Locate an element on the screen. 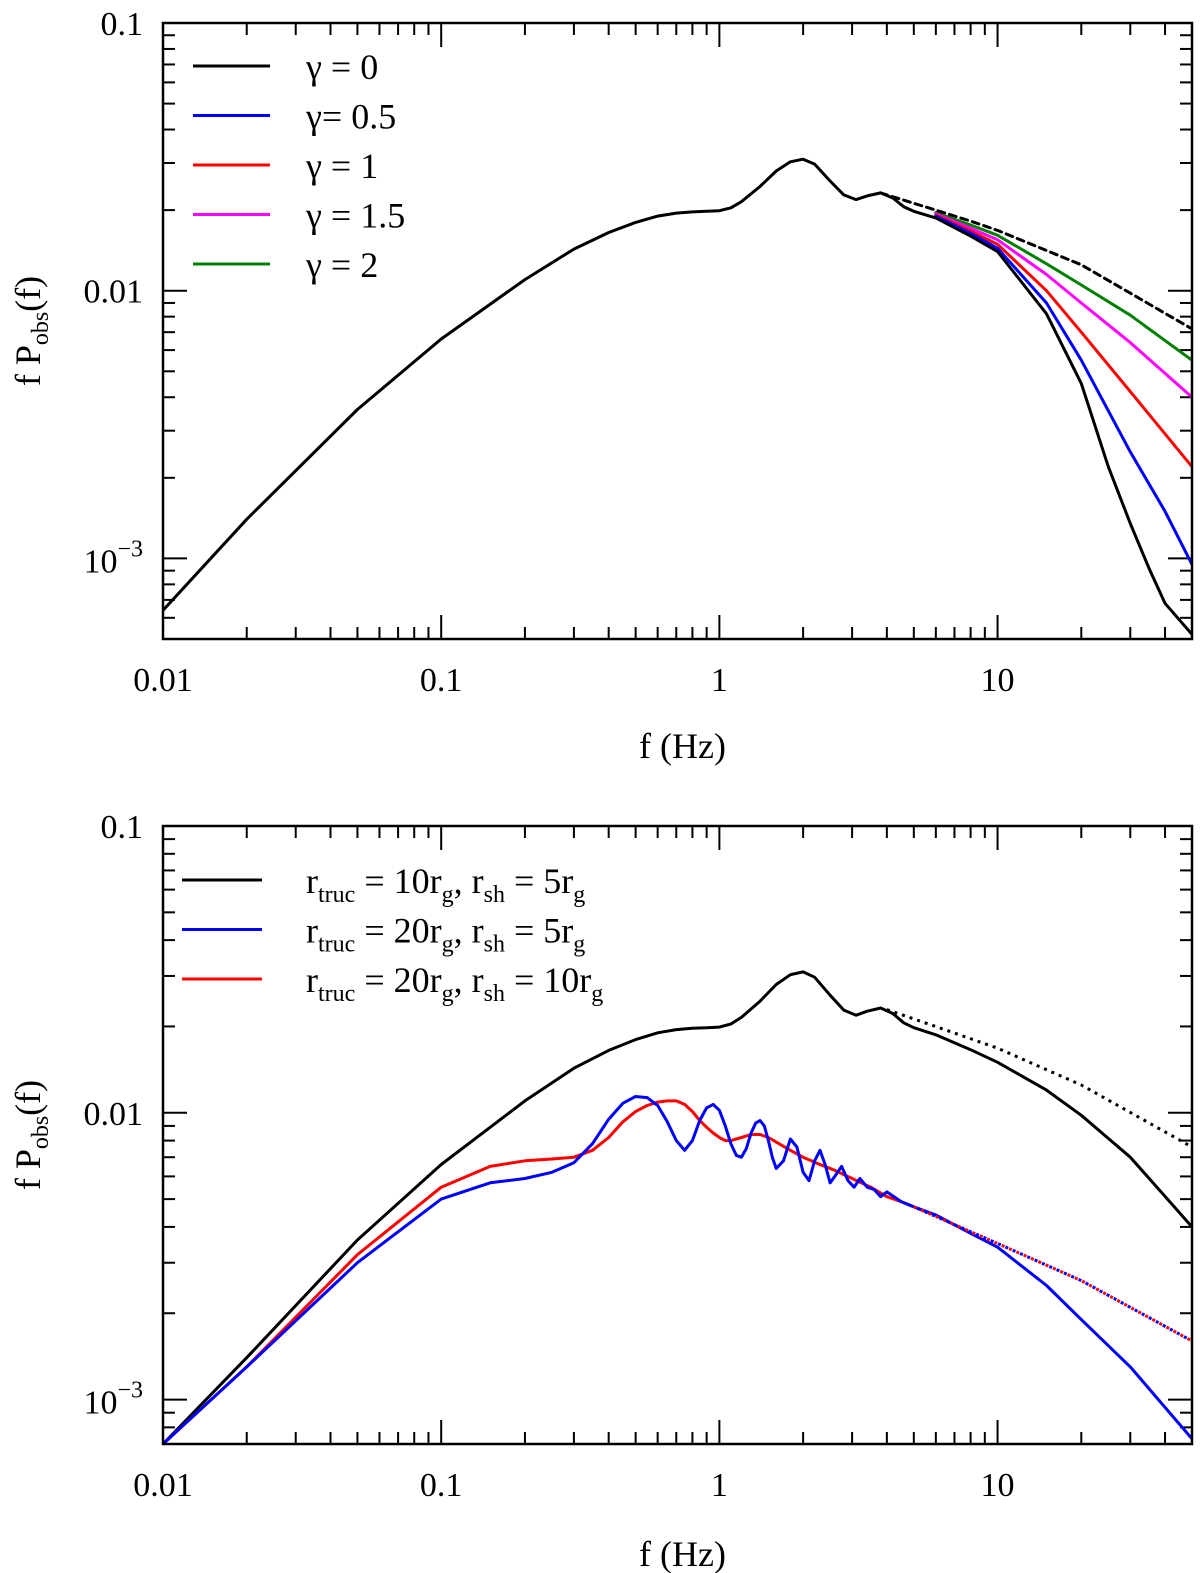 This screenshot has width=1200, height=1573. legend-entry: γ = 2 is located at coordinates (341, 265).